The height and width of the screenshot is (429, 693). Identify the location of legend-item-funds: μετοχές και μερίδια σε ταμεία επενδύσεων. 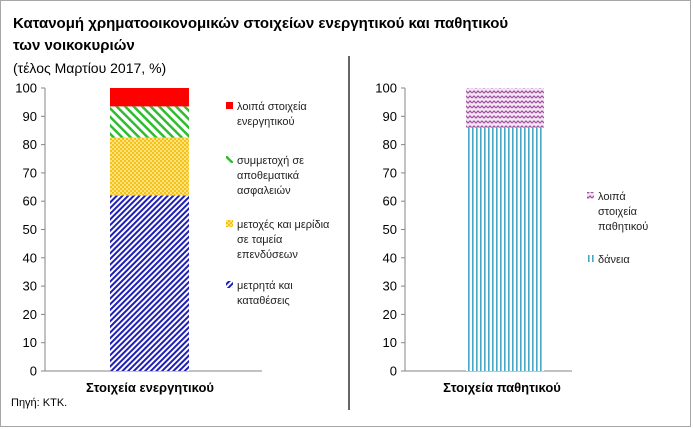
(278, 240).